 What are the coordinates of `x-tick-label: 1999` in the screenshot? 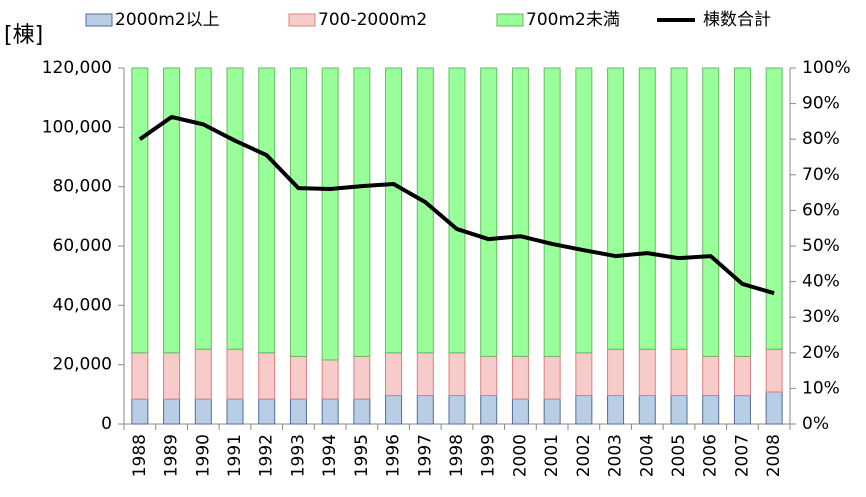 It's located at (489, 455).